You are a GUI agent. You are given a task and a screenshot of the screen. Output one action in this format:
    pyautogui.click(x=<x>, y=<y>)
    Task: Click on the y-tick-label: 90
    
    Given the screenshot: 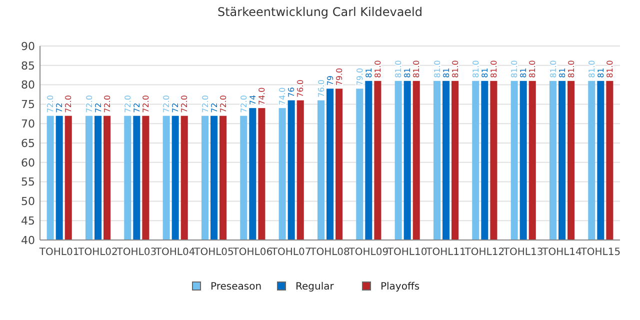 What is the action you would take?
    pyautogui.click(x=28, y=46)
    